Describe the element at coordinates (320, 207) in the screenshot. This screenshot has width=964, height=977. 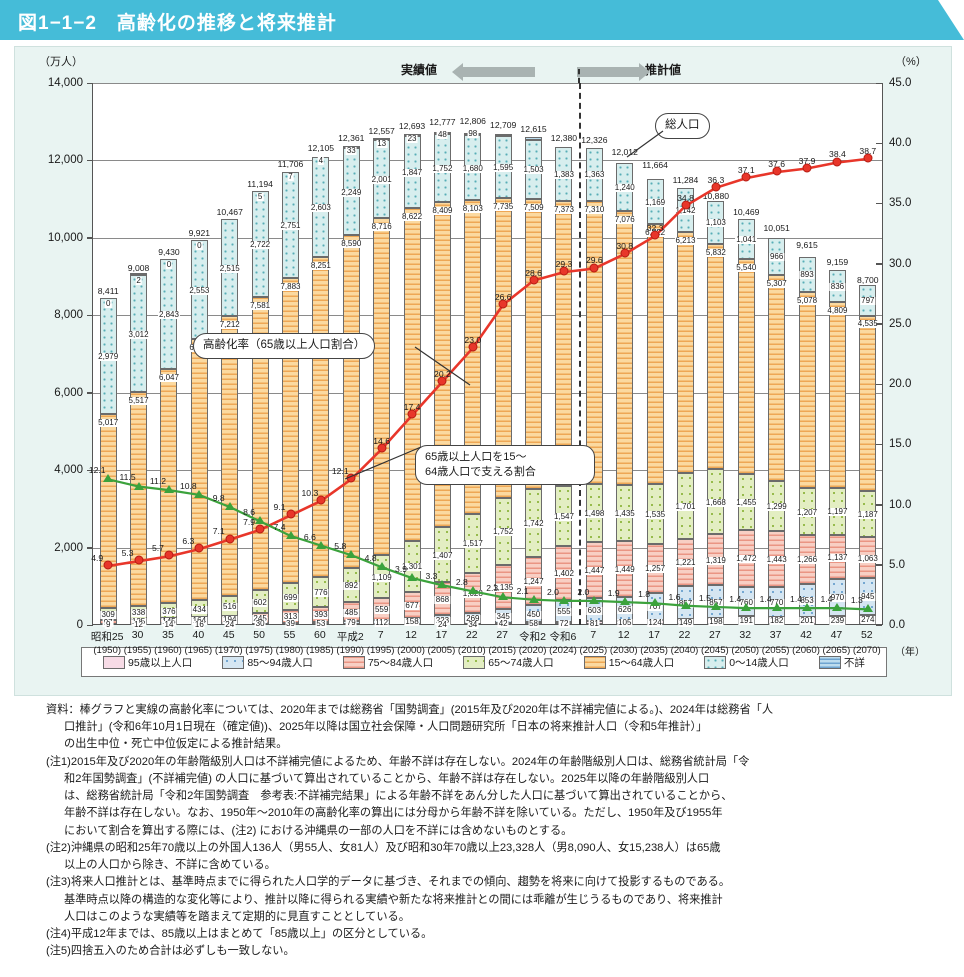
I see `age-0-14-label: 2,603` at that location.